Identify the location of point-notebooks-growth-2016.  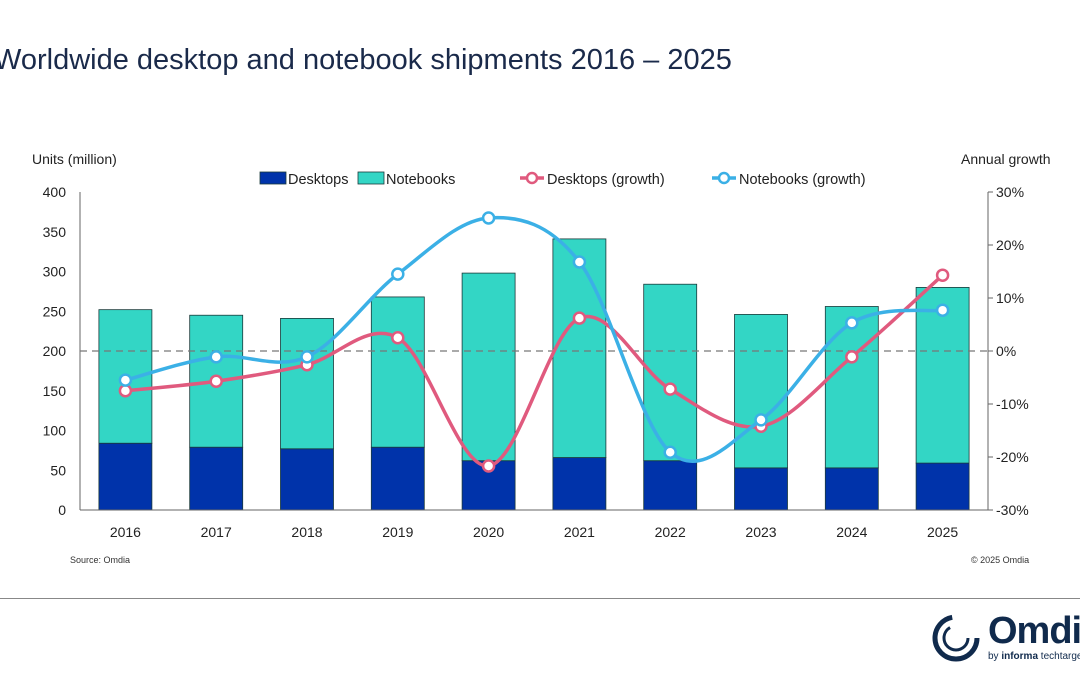
(125, 380).